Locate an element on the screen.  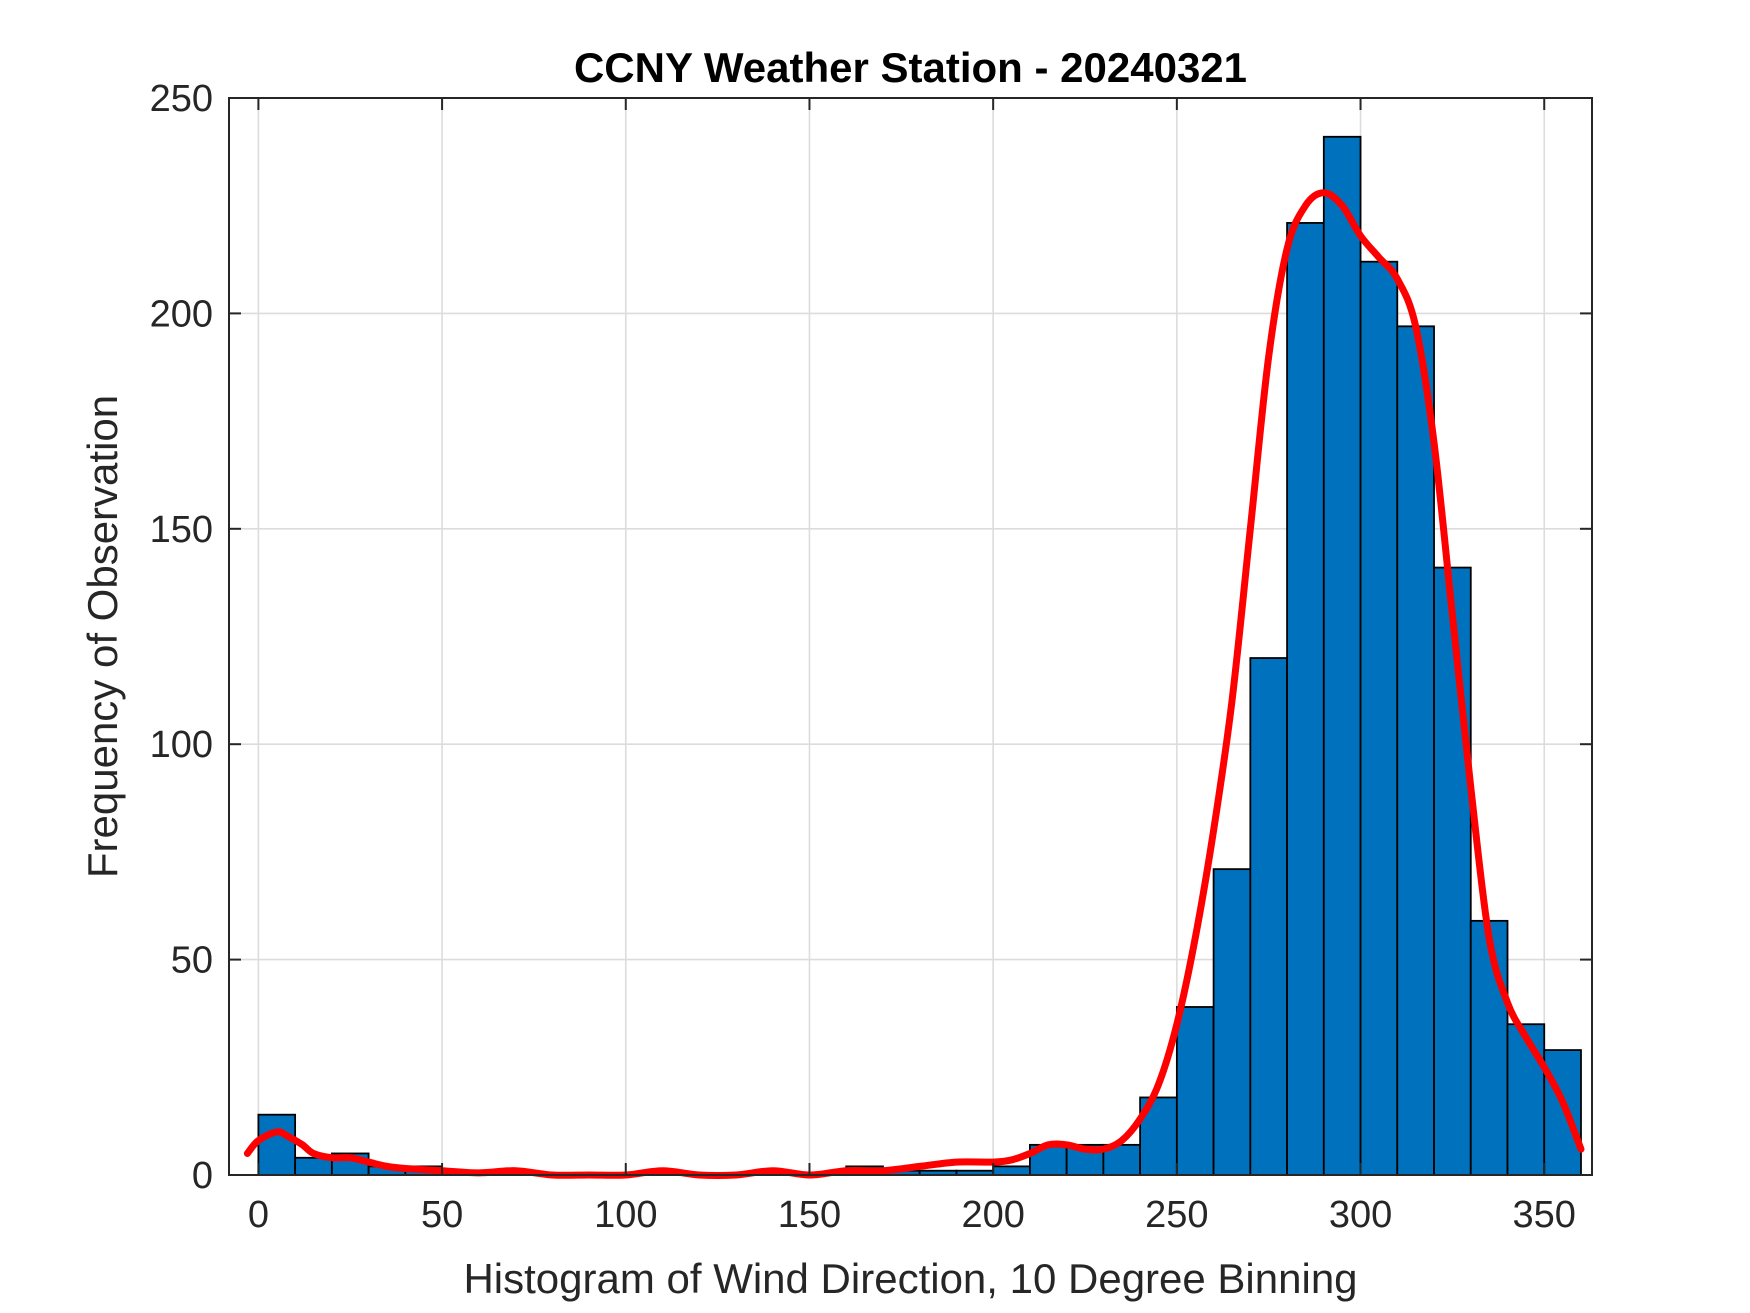
x-tick-label: 350 is located at coordinates (1544, 1215).